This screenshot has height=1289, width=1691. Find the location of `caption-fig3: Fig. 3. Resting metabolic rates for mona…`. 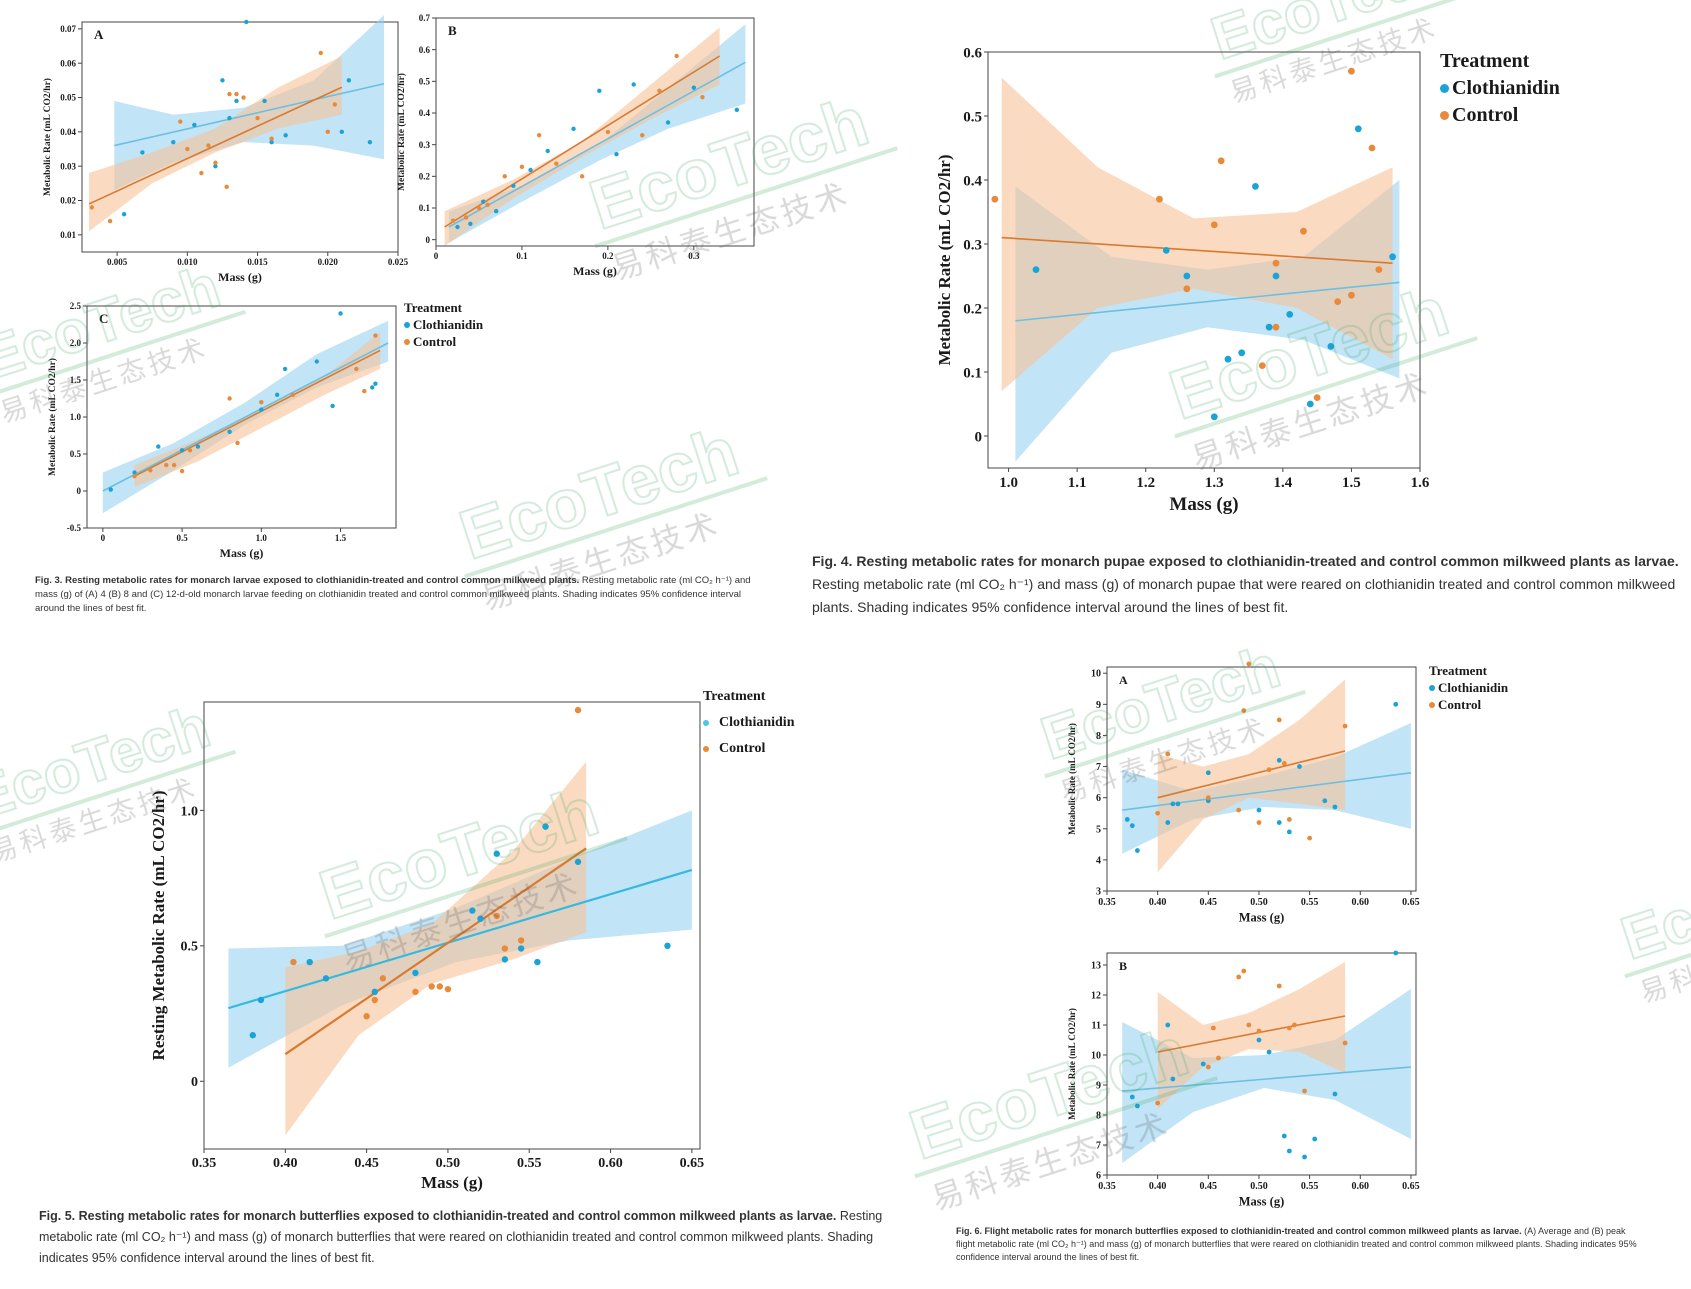

caption-fig3: Fig. 3. Resting metabolic rates for mona… is located at coordinates (400, 595).